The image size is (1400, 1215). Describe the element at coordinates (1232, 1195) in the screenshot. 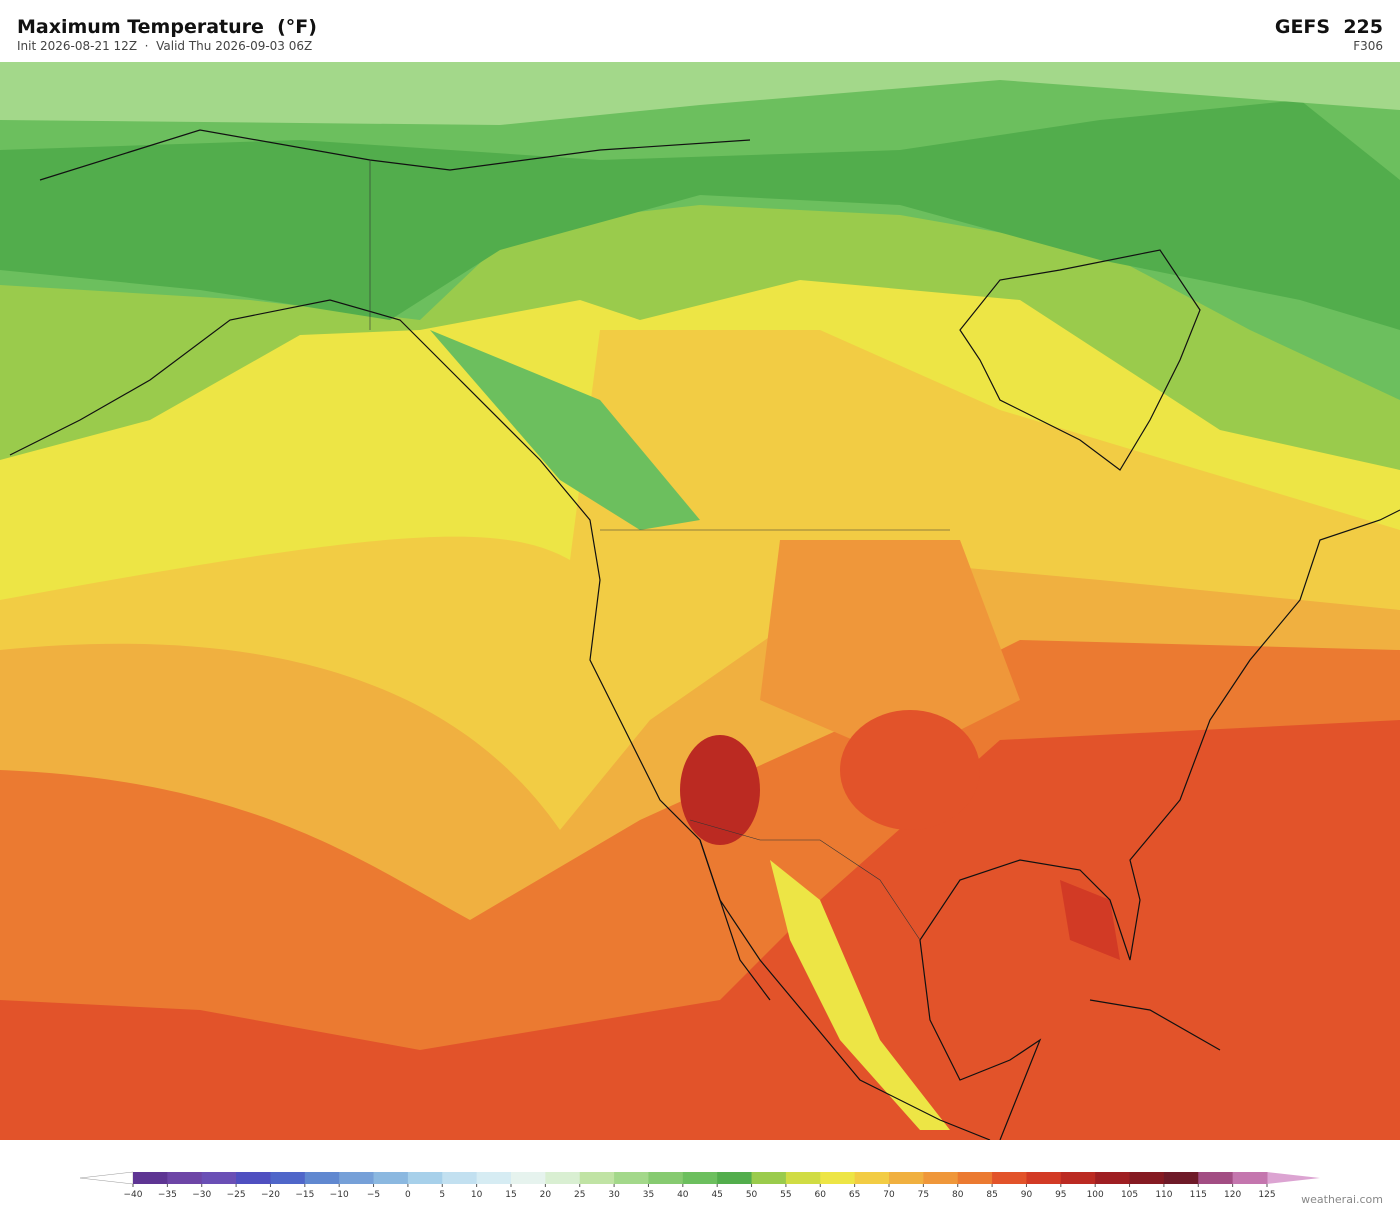

I see `tick-label: 120` at that location.